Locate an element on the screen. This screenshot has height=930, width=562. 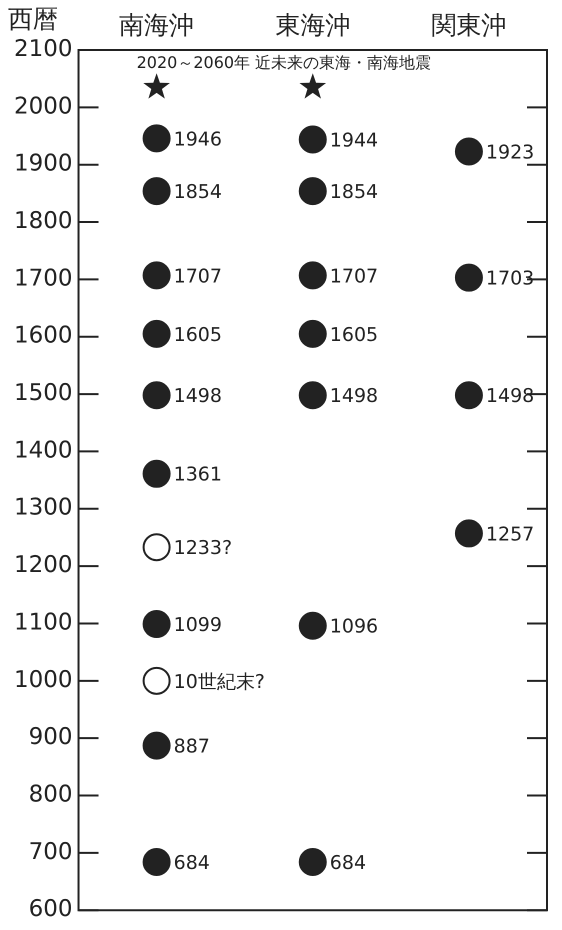
y-tick-label: 900 is located at coordinates (50, 737).